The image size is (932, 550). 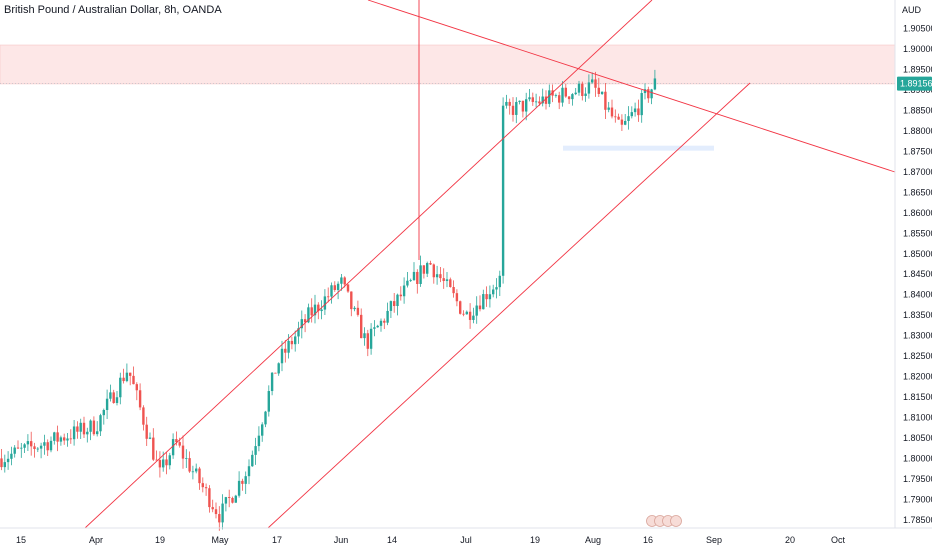 What do you see at coordinates (916, 84) in the screenshot?
I see `svg-text: 1.89156` at bounding box center [916, 84].